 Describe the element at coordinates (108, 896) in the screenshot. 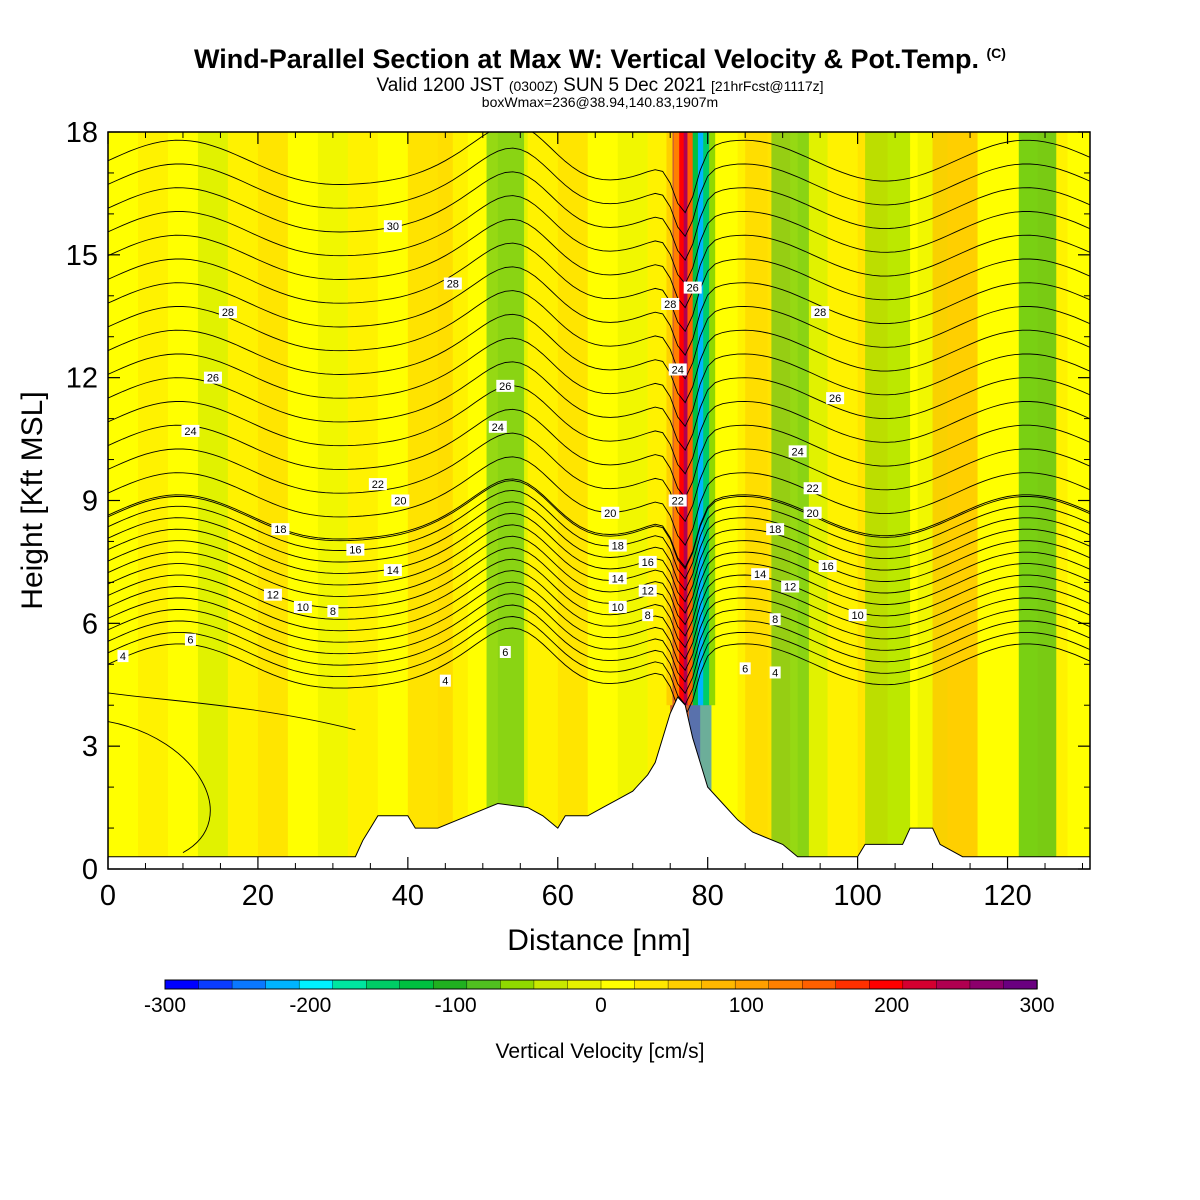

I see `x-tick-label: 0` at that location.